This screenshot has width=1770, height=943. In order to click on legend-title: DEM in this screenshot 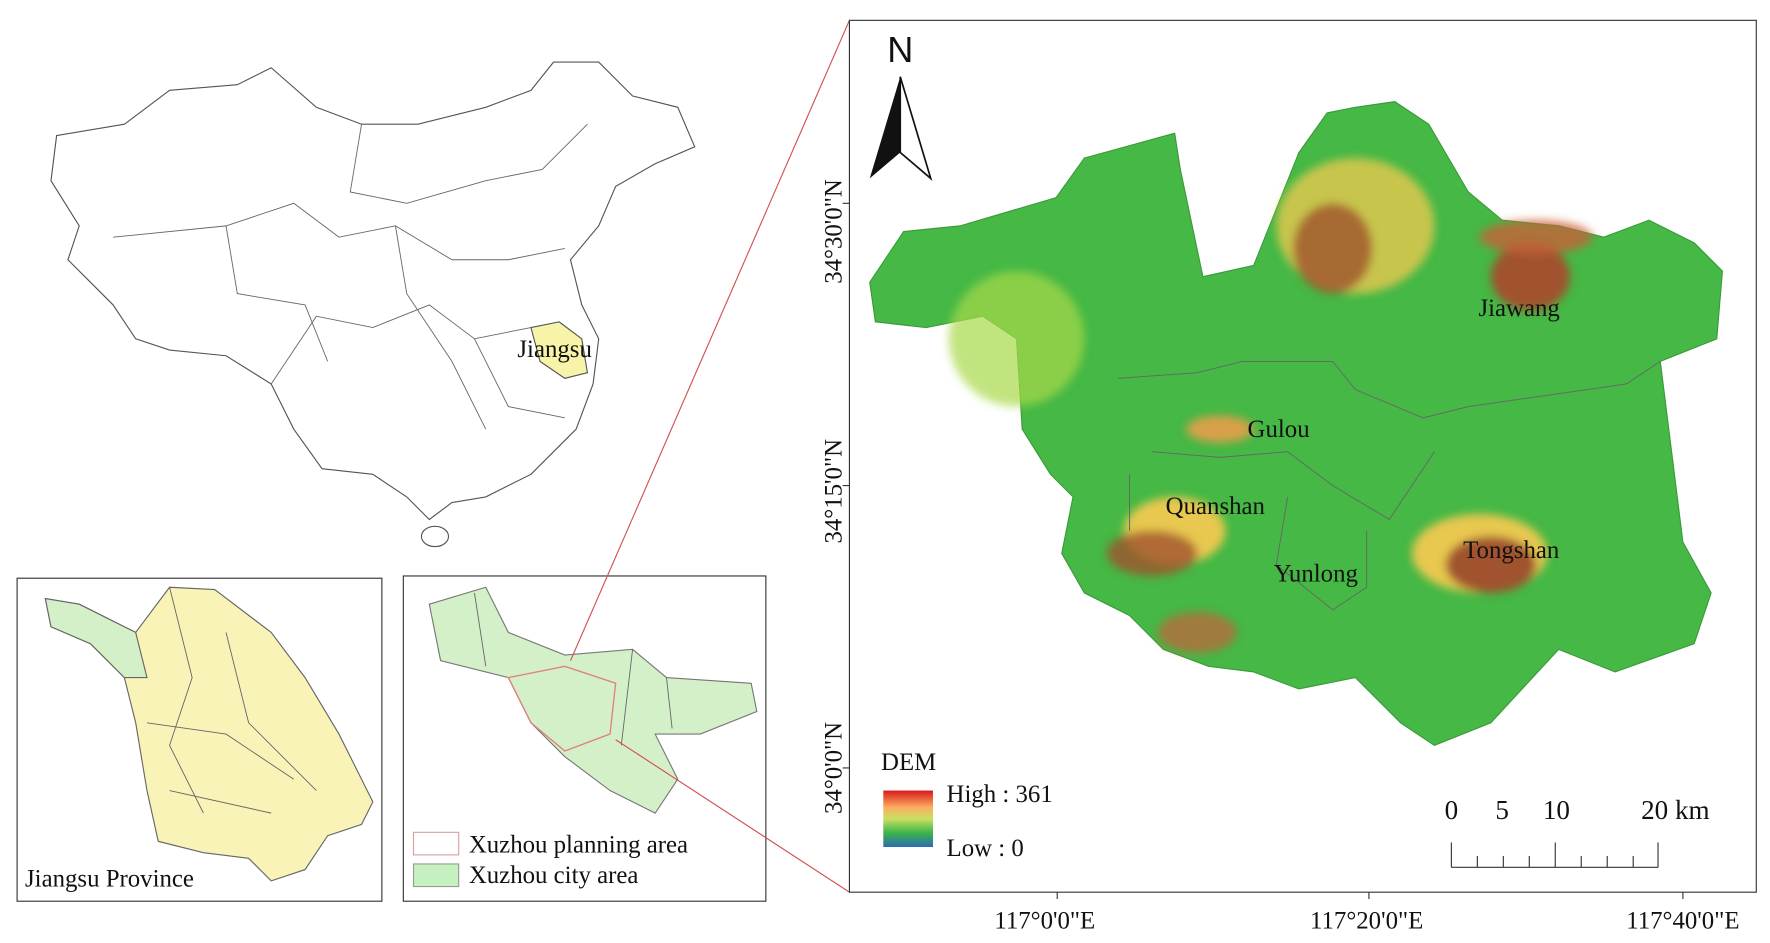, I will do `click(908, 762)`.